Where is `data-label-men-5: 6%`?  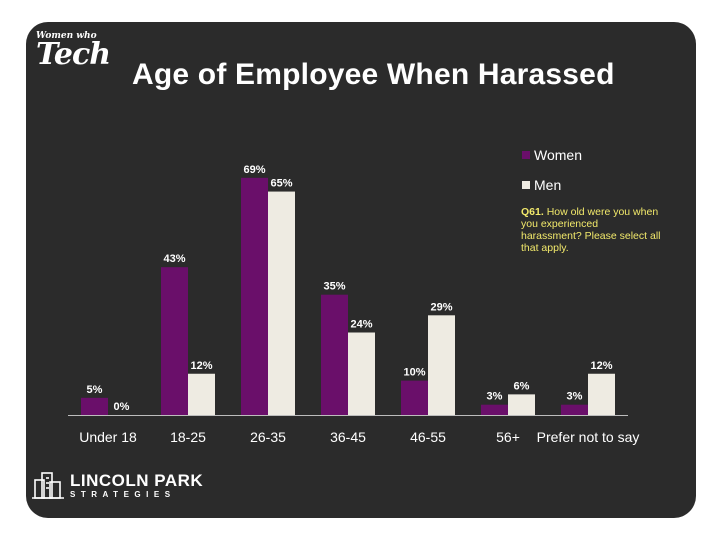 data-label-men-5: 6% is located at coordinates (522, 386).